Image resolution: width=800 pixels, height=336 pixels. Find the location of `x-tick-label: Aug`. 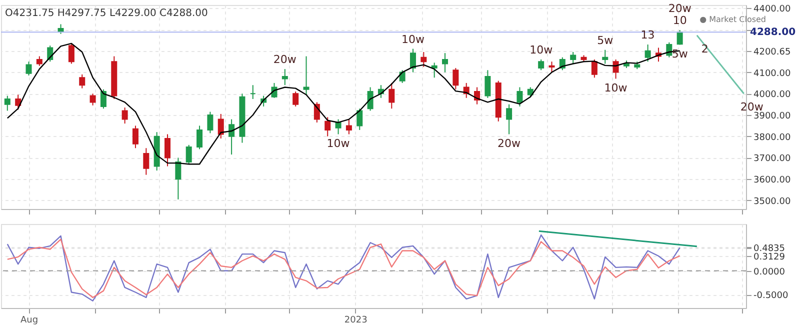

x-tick-label: Aug is located at coordinates (29, 321).